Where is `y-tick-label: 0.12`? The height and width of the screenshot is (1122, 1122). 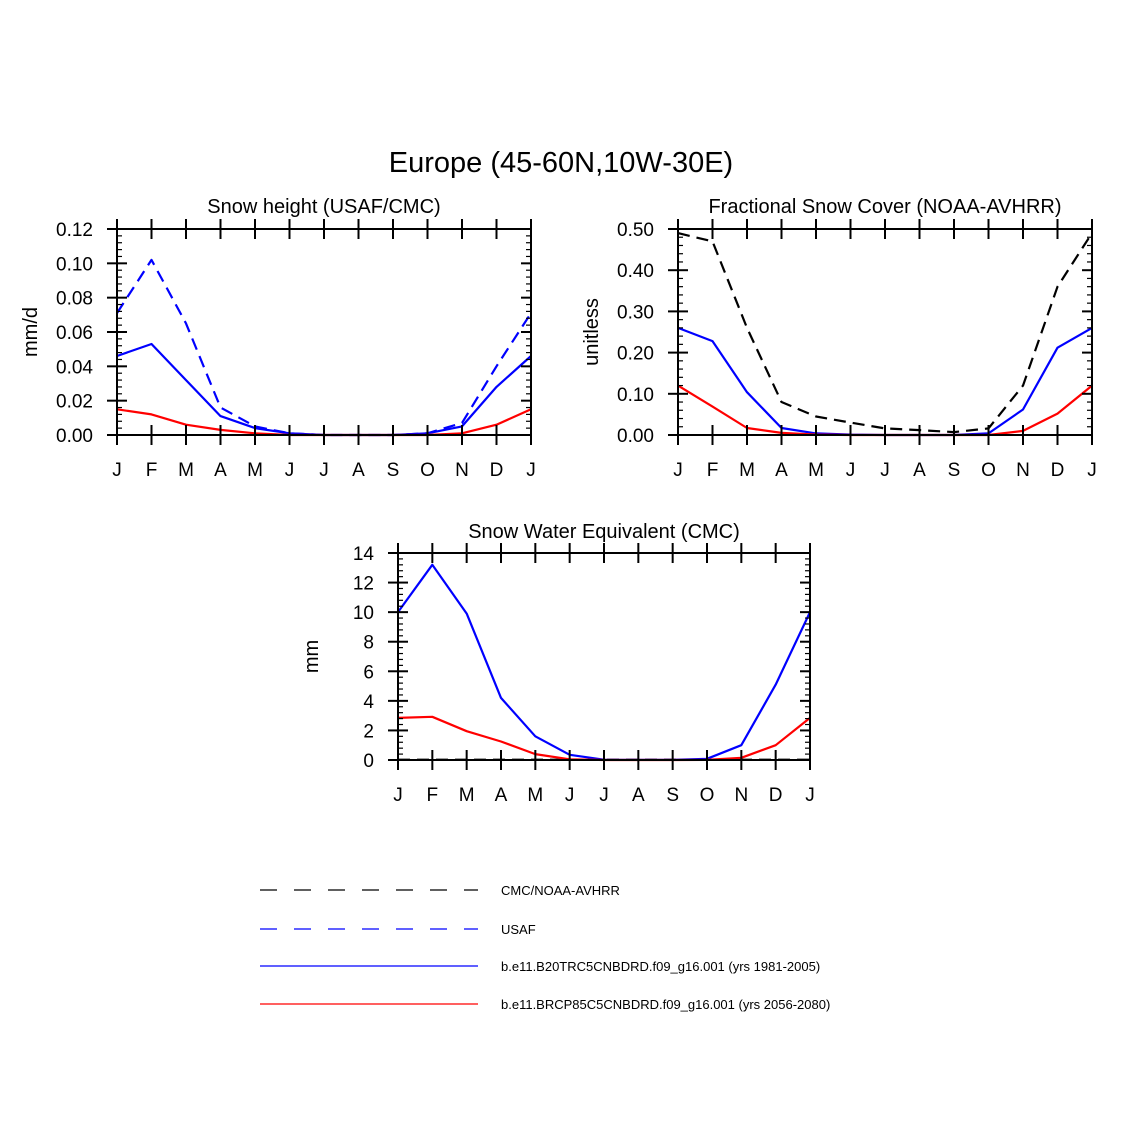
y-tick-label: 0.12 is located at coordinates (74, 230).